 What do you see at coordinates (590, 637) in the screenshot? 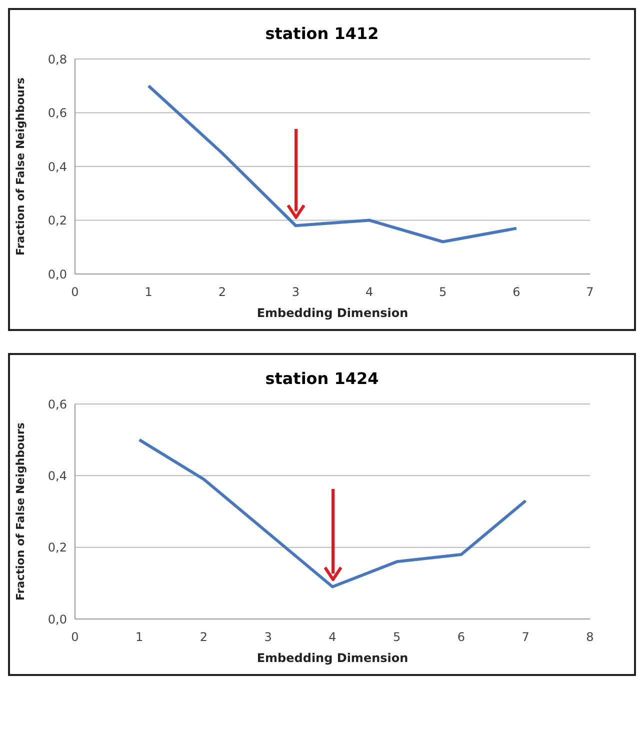
I see `x-tick-label: 8` at bounding box center [590, 637].